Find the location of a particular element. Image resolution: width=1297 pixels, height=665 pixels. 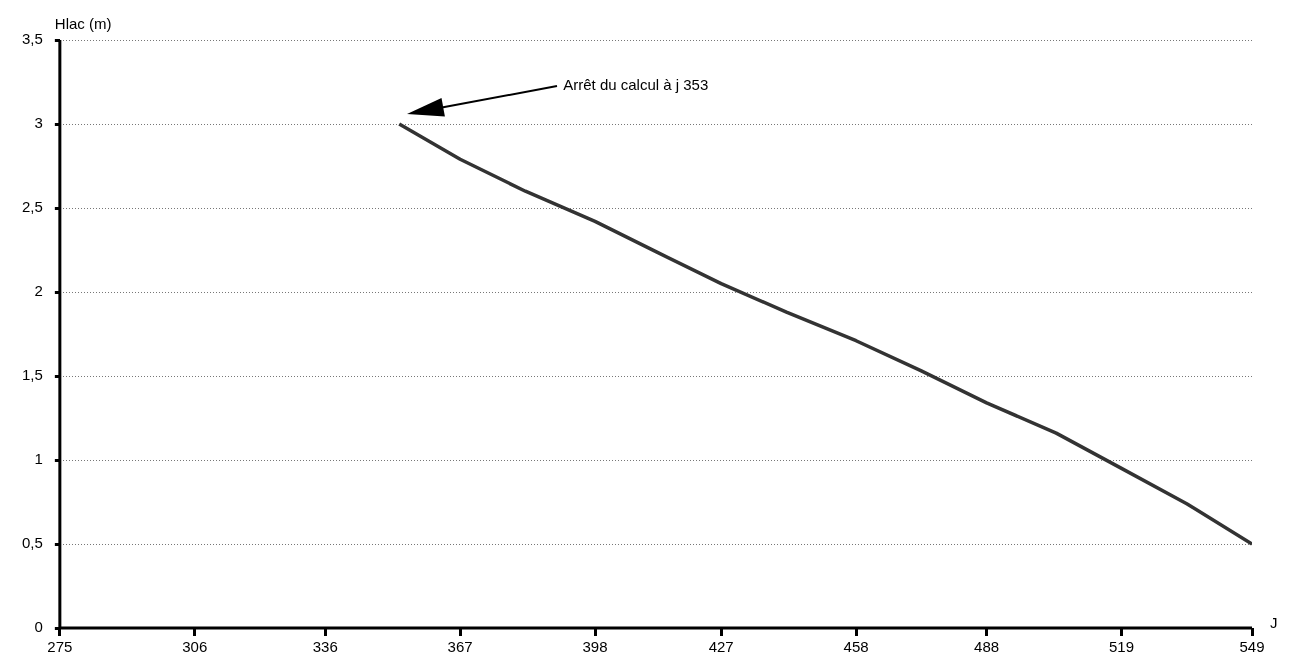

x-tick-label: 275 is located at coordinates (60, 647).